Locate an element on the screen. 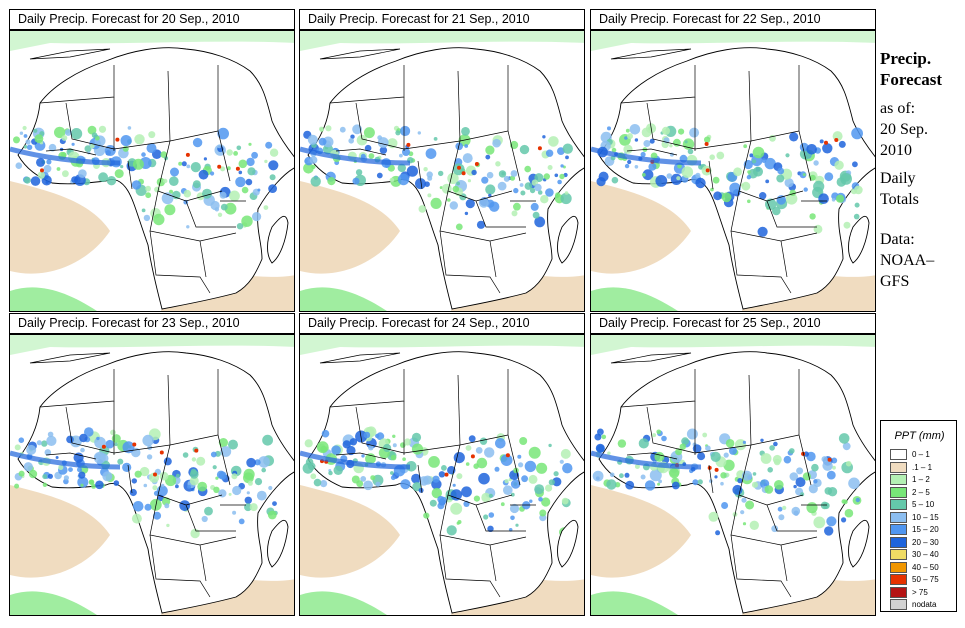 Image resolution: width=965 pixels, height=628 pixels. legend-item: 10 – 15 is located at coordinates (923, 517).